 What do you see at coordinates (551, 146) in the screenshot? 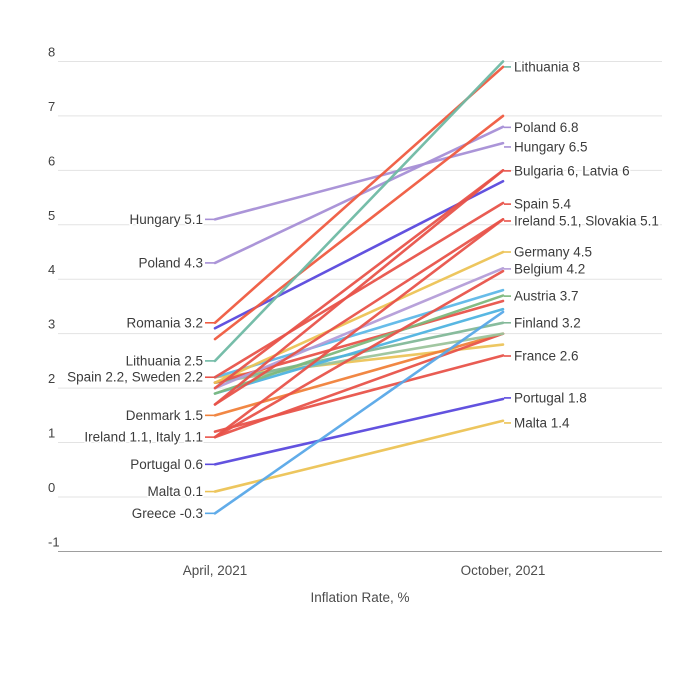
I see `right-line-label: Hungary 6.5` at bounding box center [551, 146].